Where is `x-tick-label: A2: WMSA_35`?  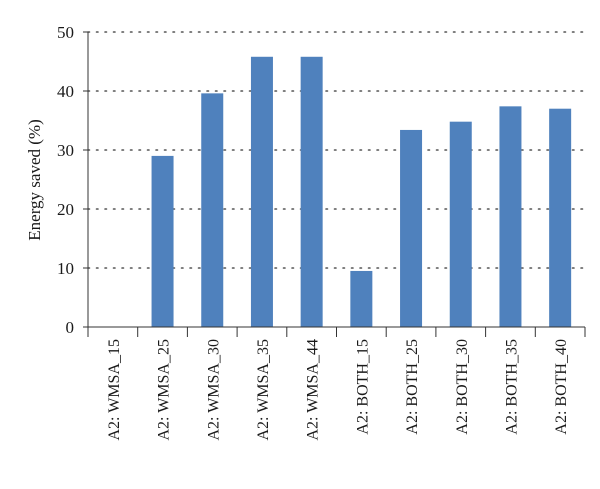 x-tick-label: A2: WMSA_35 is located at coordinates (263, 390).